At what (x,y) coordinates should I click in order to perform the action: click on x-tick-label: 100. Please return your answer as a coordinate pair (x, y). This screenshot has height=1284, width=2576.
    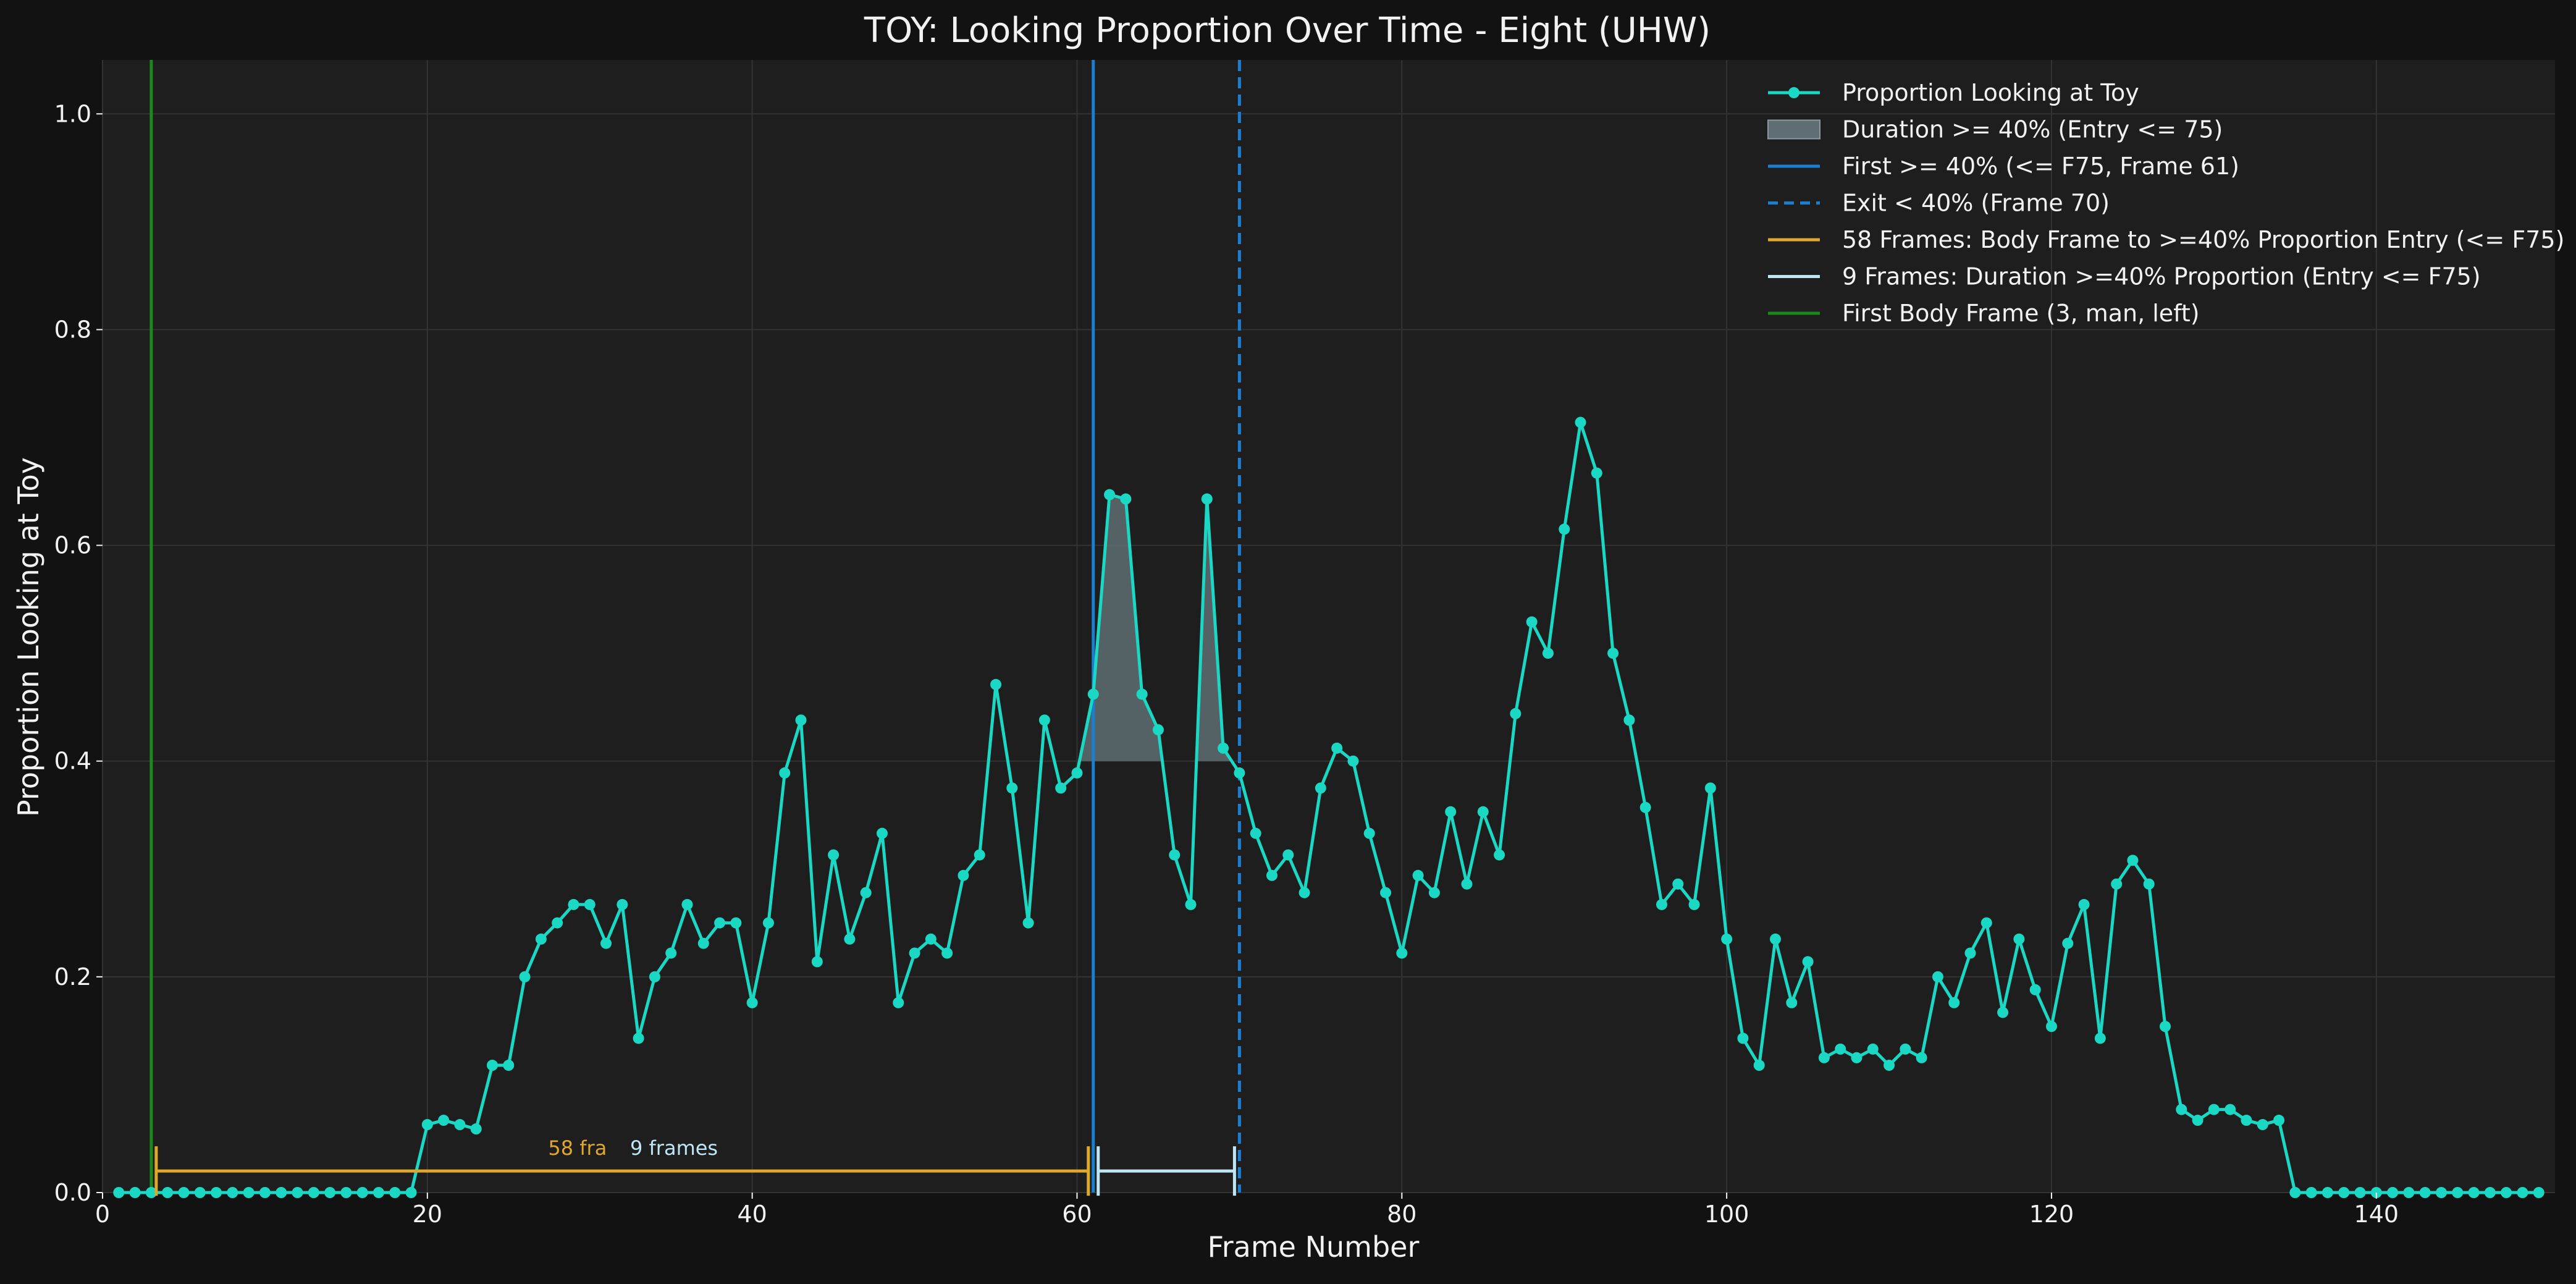
    Looking at the image, I should click on (1726, 1214).